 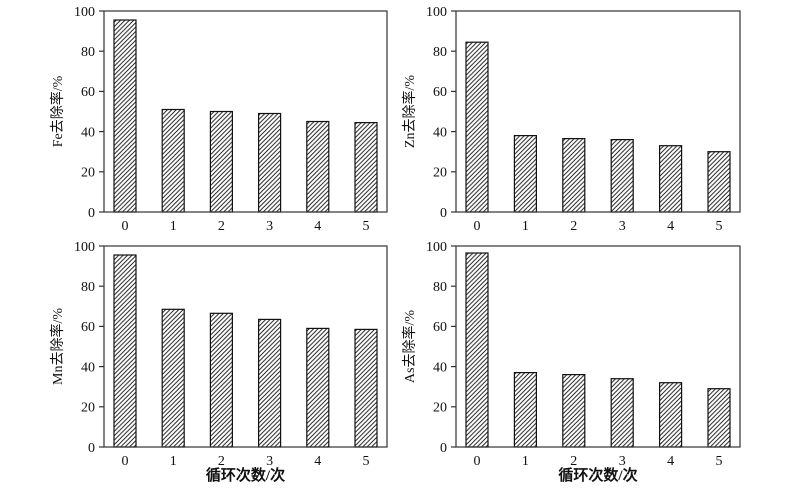 I want to click on y-axis-title-mn-removal: Mn去除率/%, so click(x=57, y=346).